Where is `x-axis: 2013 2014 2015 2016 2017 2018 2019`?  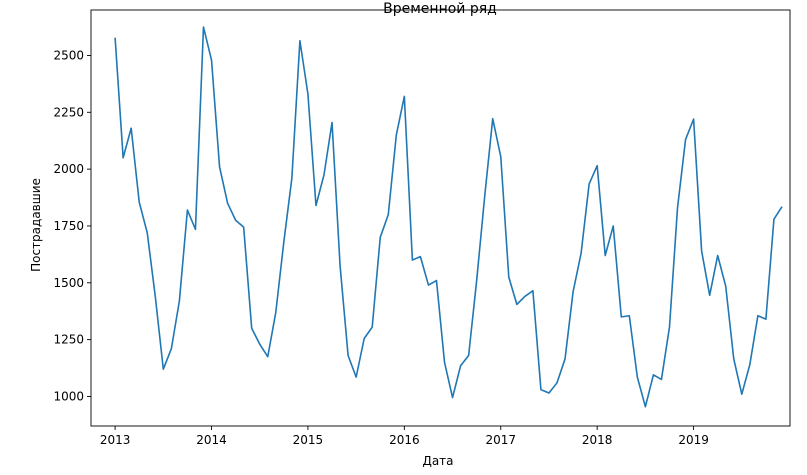
x-axis: 2013 2014 2015 2016 2017 2018 2019 is located at coordinates (404, 436).